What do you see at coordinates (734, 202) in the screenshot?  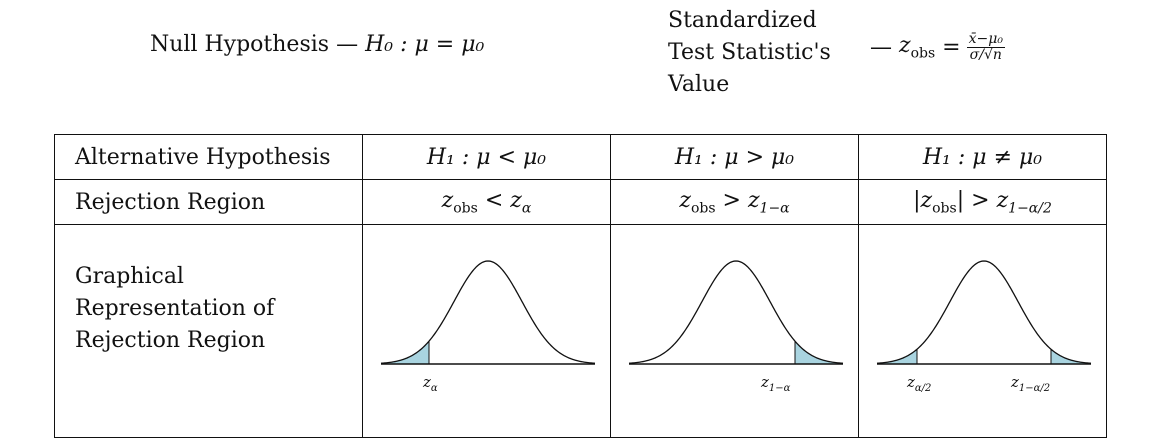 I see `region-right-tailed: zobs > z1−α` at bounding box center [734, 202].